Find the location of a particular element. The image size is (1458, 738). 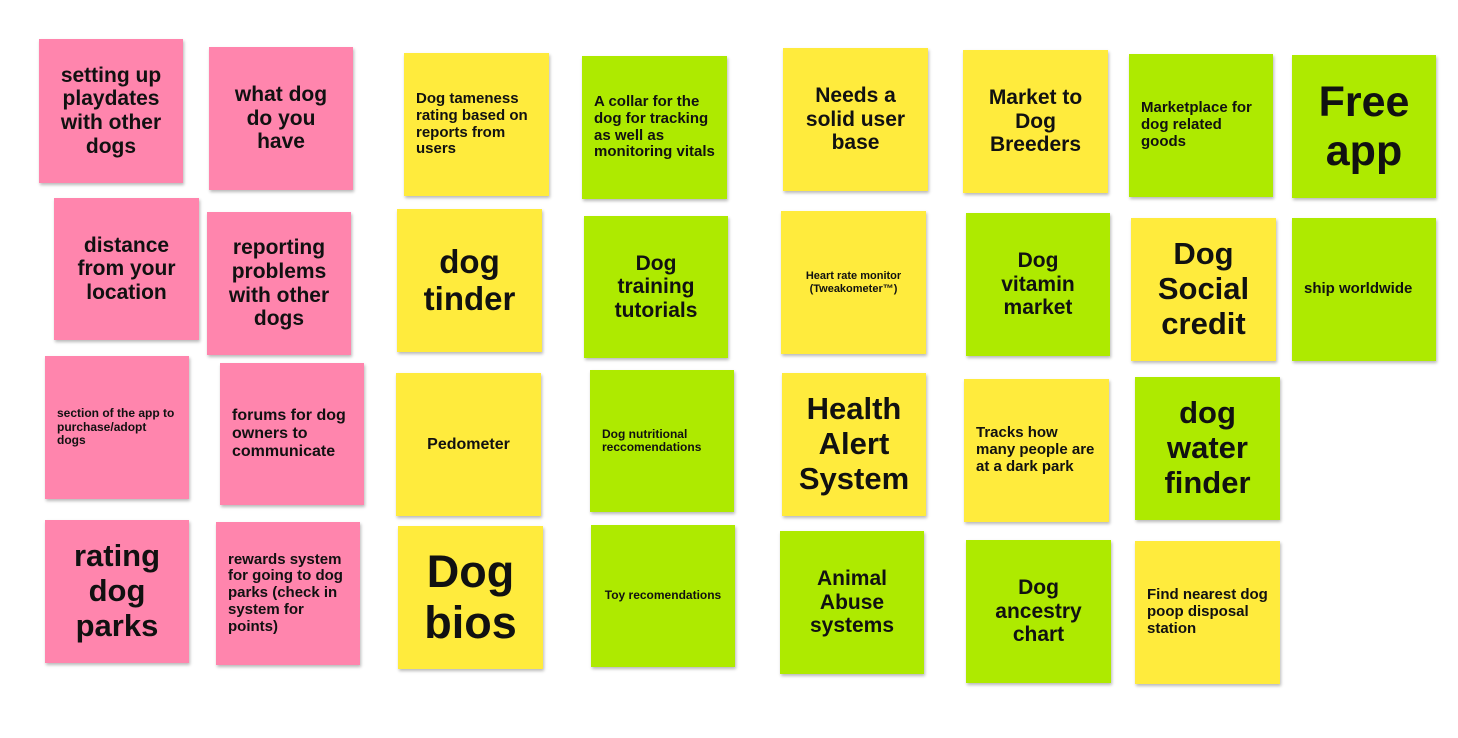

sticky-note-text: forums for dog owners to communicate is located at coordinates (289, 433).